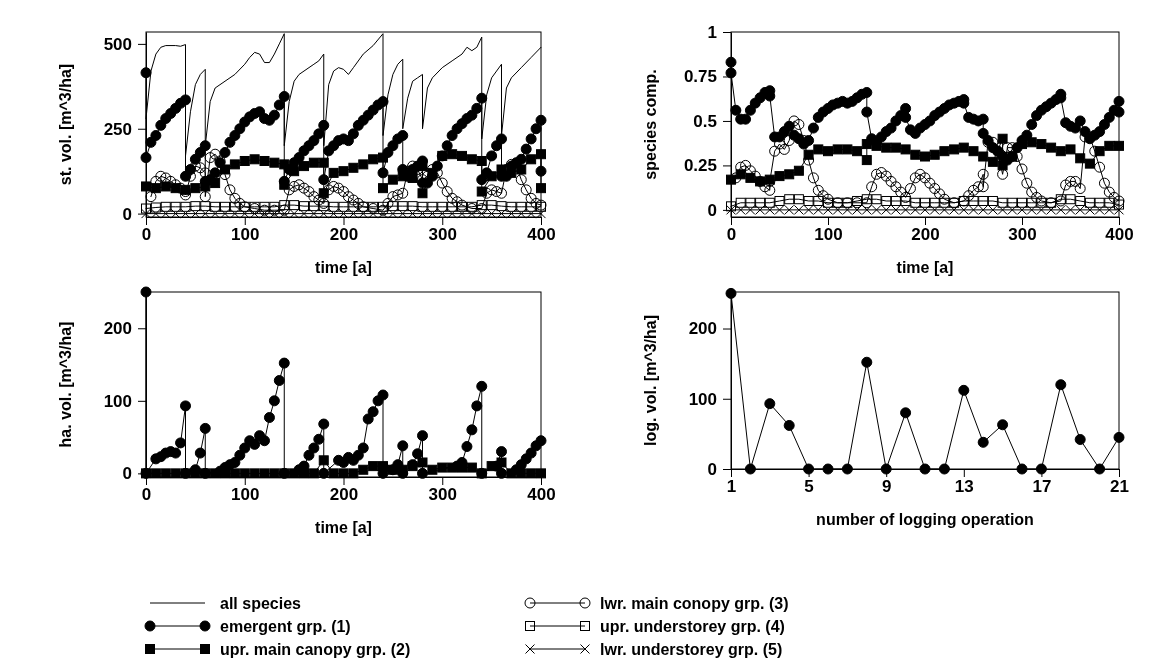  What do you see at coordinates (692, 626) in the screenshot?
I see `legend-label: upr. understorey grp. (4)` at bounding box center [692, 626].